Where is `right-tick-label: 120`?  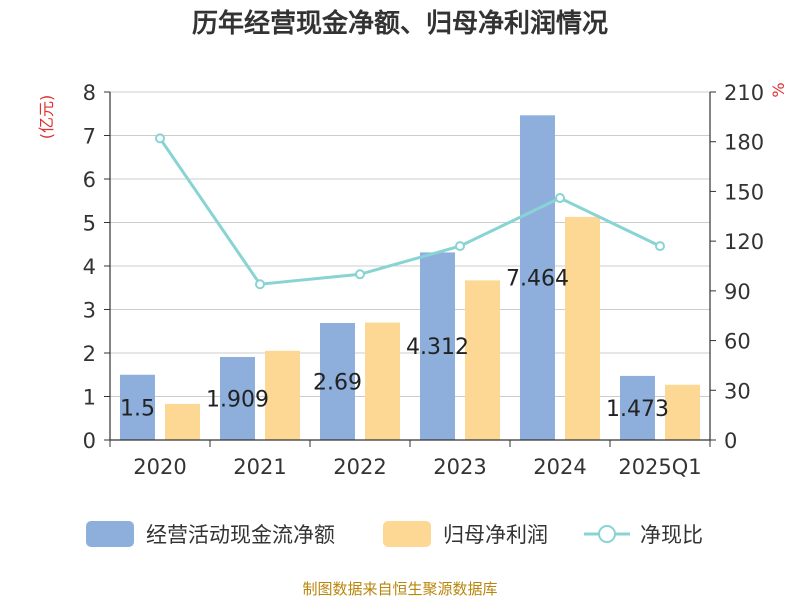
right-tick-label: 120 is located at coordinates (744, 242).